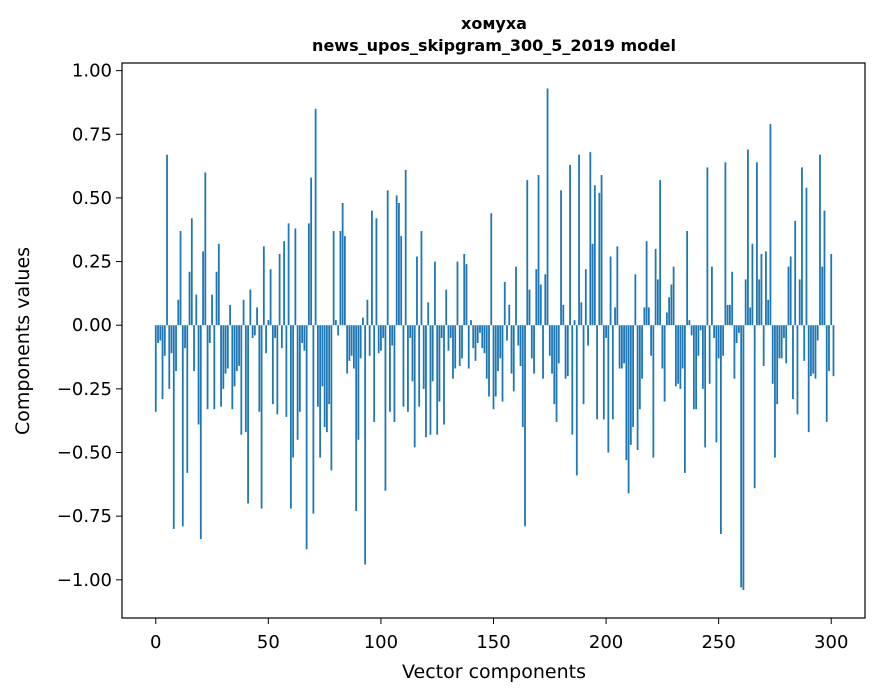 This screenshot has height=696, width=880. Describe the element at coordinates (84, 580) in the screenshot. I see `y-tick-label: −1.00` at that location.